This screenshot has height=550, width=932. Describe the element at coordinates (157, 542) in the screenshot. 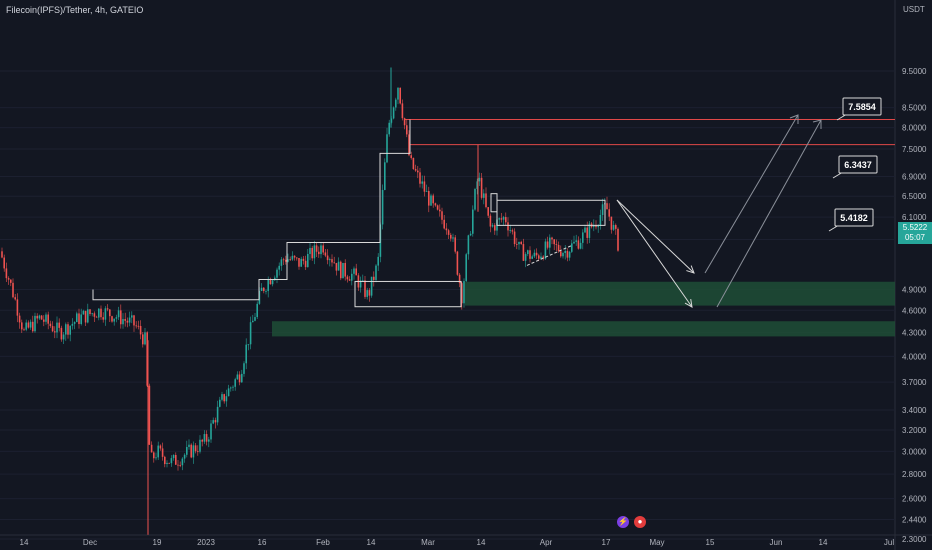

I see `time-tick-label: 19` at that location.